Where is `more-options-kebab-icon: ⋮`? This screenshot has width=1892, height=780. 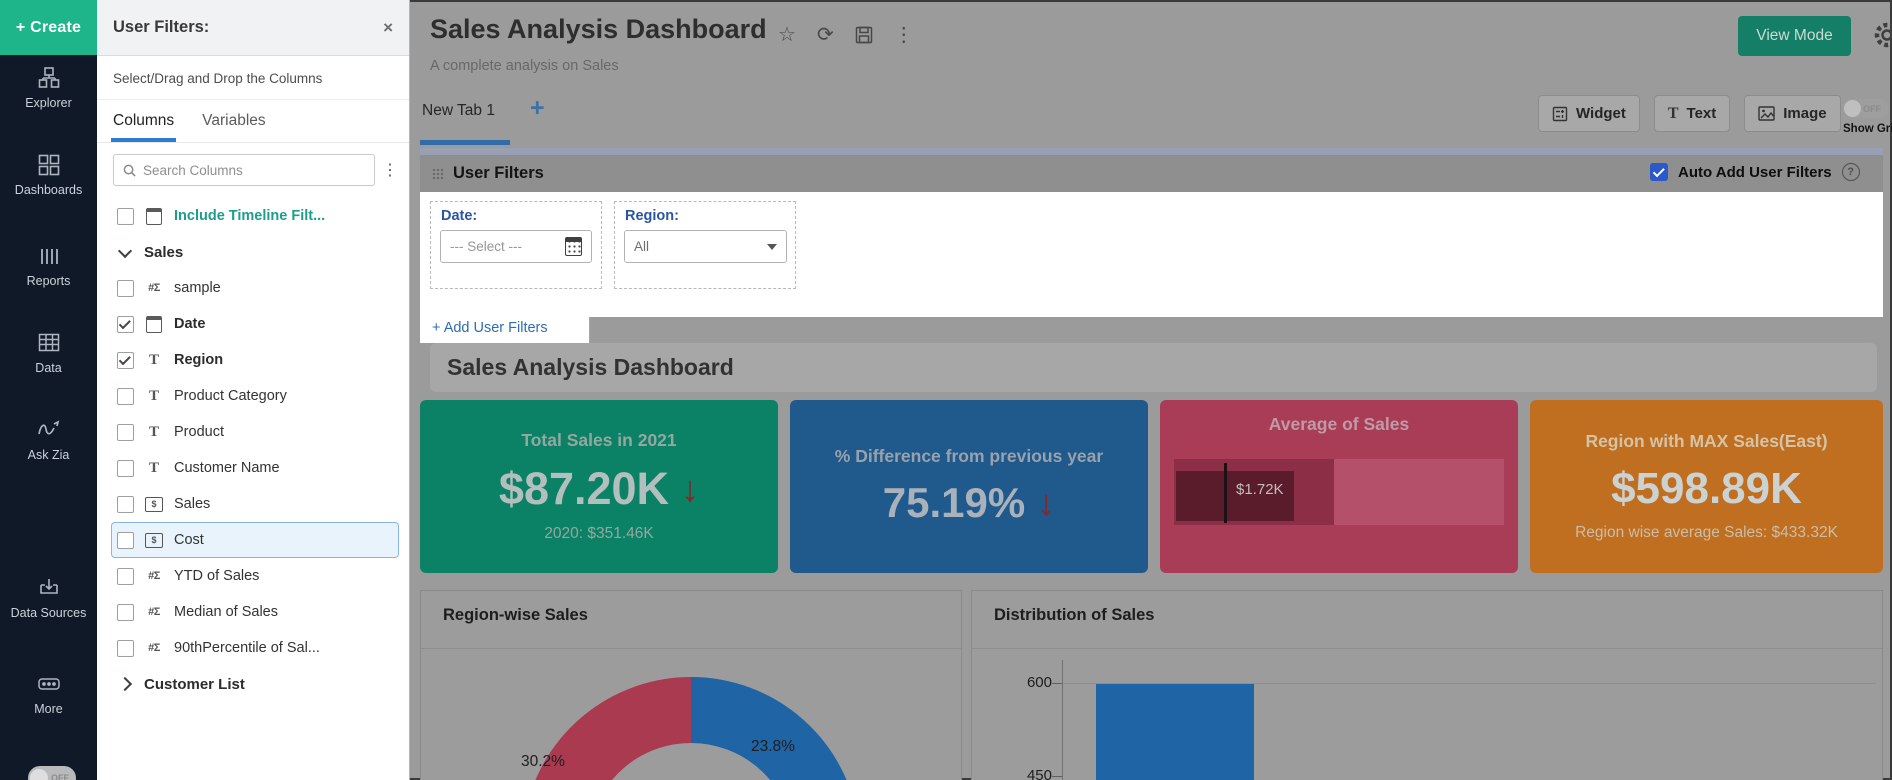
more-options-kebab-icon: ⋮ is located at coordinates (903, 35).